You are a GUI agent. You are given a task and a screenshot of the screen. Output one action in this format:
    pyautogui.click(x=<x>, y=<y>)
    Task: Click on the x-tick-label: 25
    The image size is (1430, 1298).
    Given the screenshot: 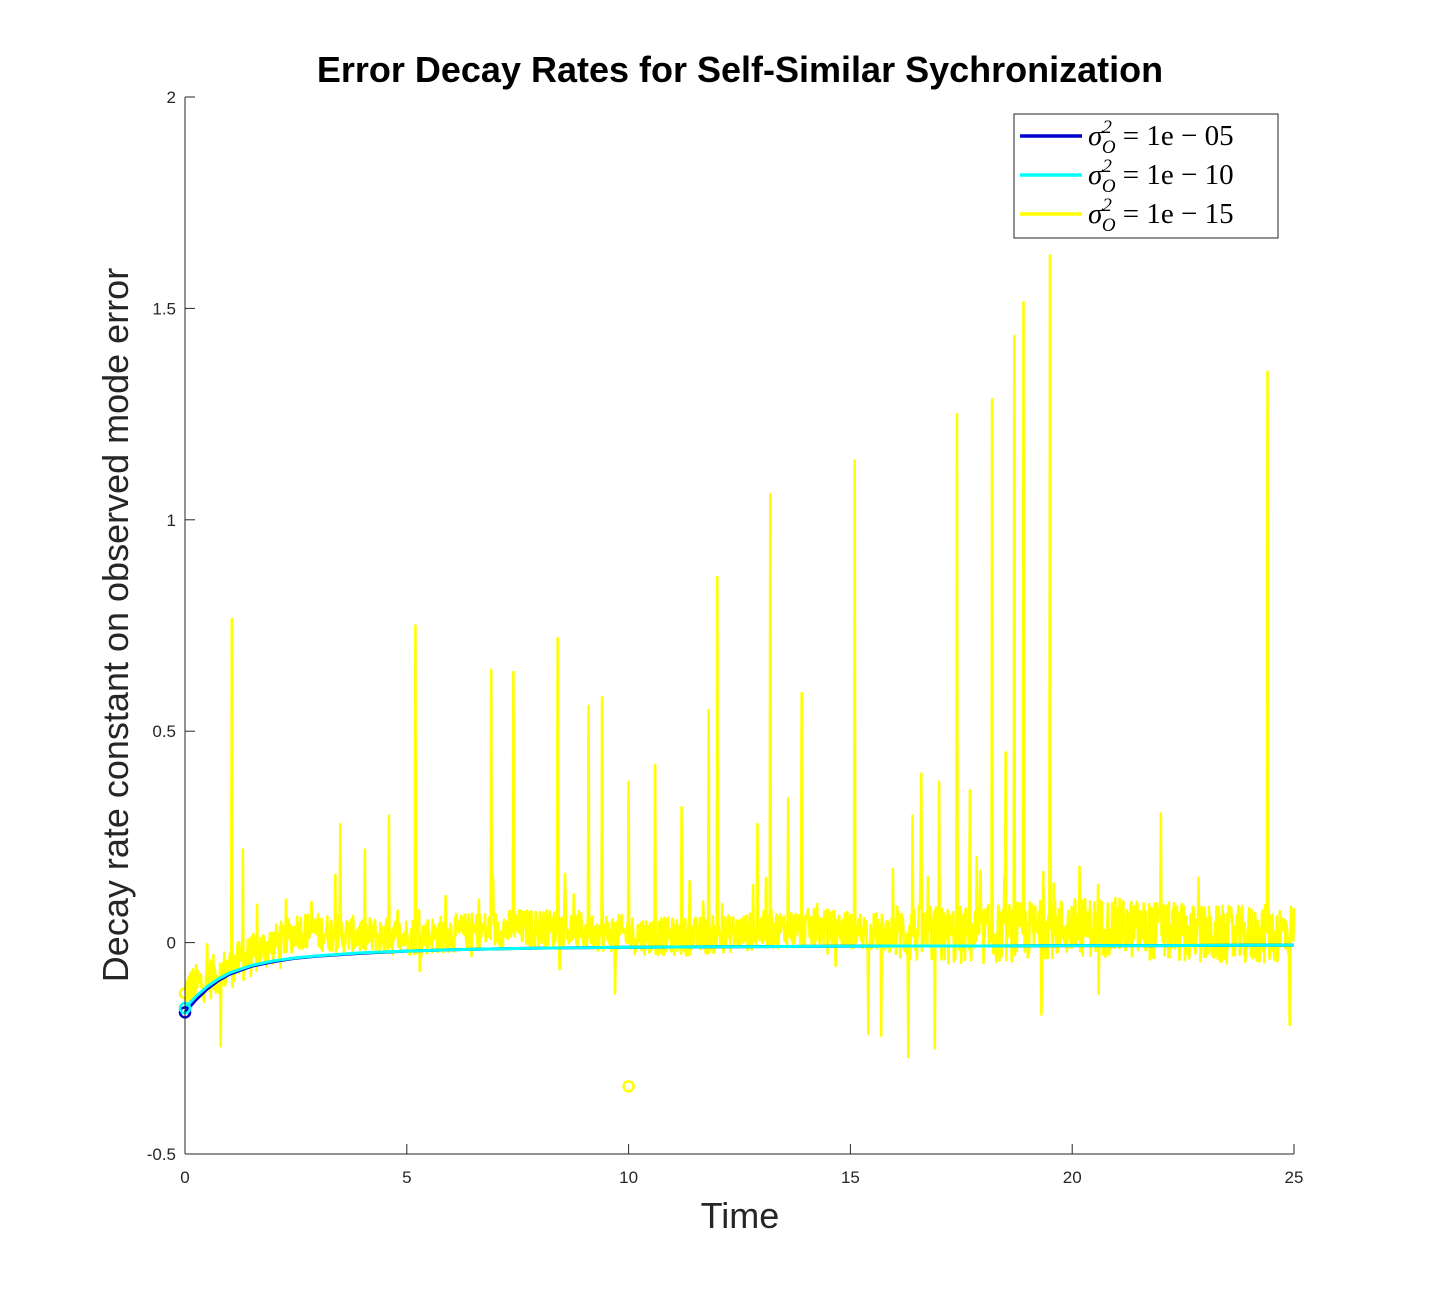 What is the action you would take?
    pyautogui.click(x=1294, y=1177)
    